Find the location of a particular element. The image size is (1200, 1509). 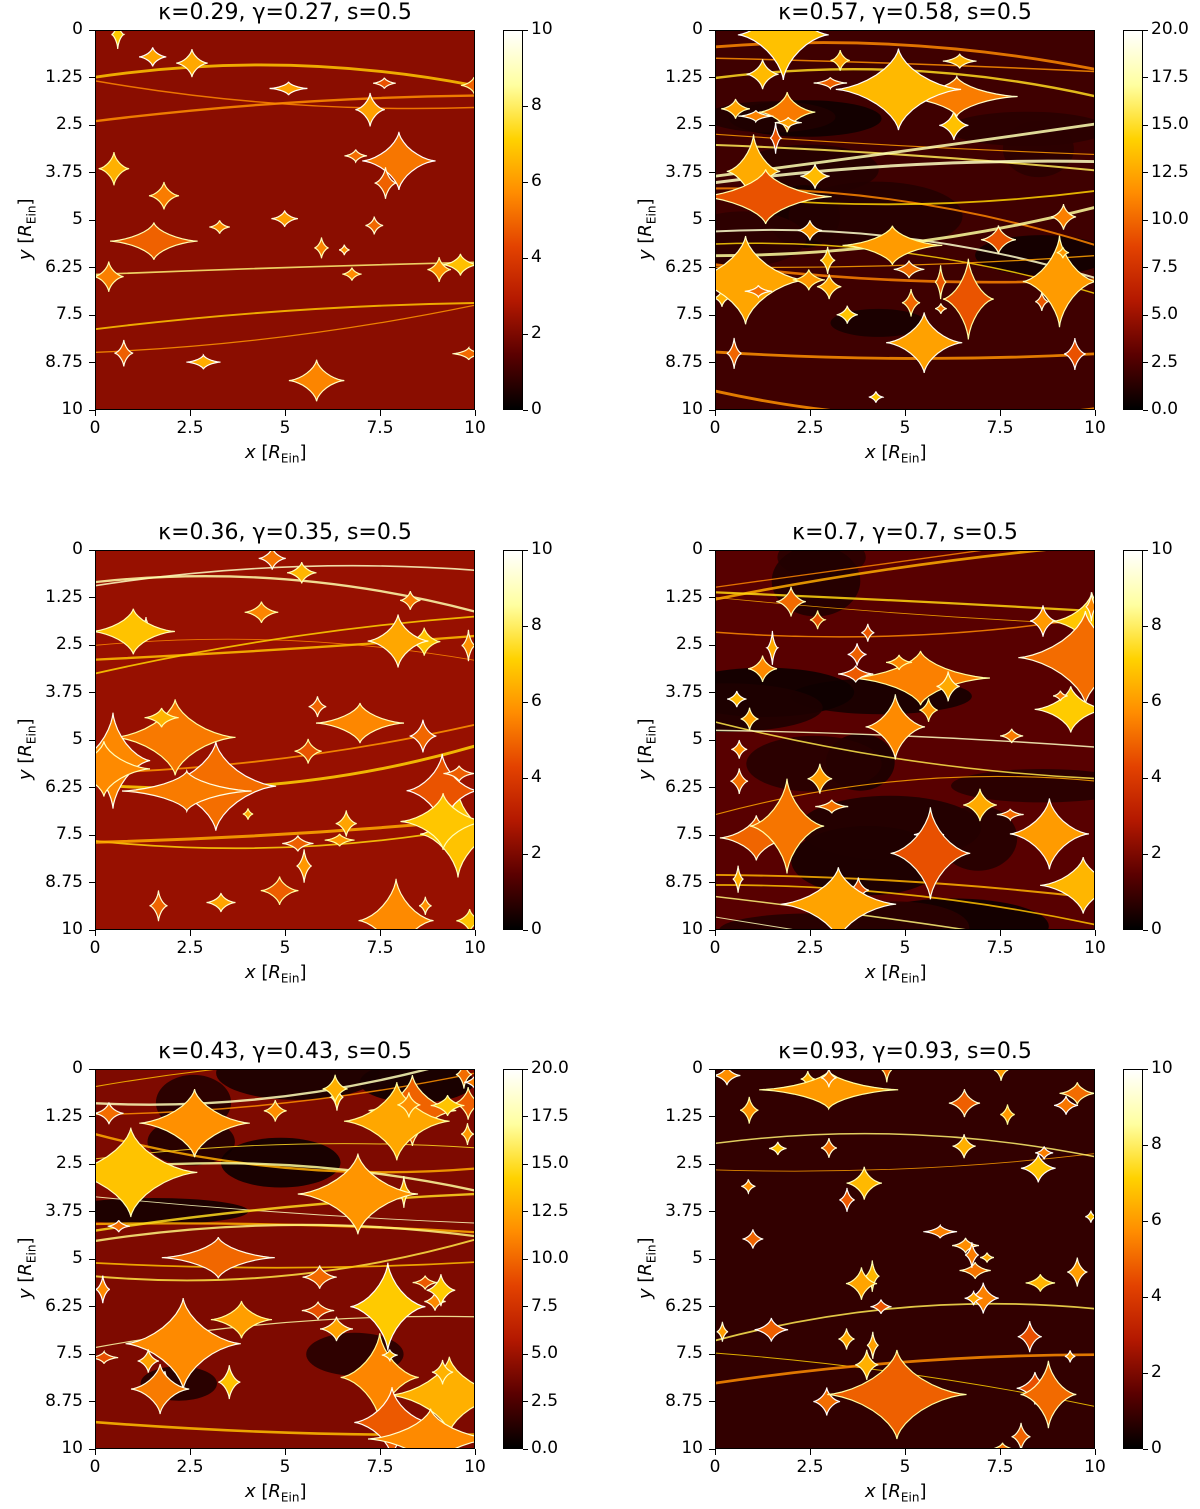

y-tick-label: 5 is located at coordinates (77, 739).